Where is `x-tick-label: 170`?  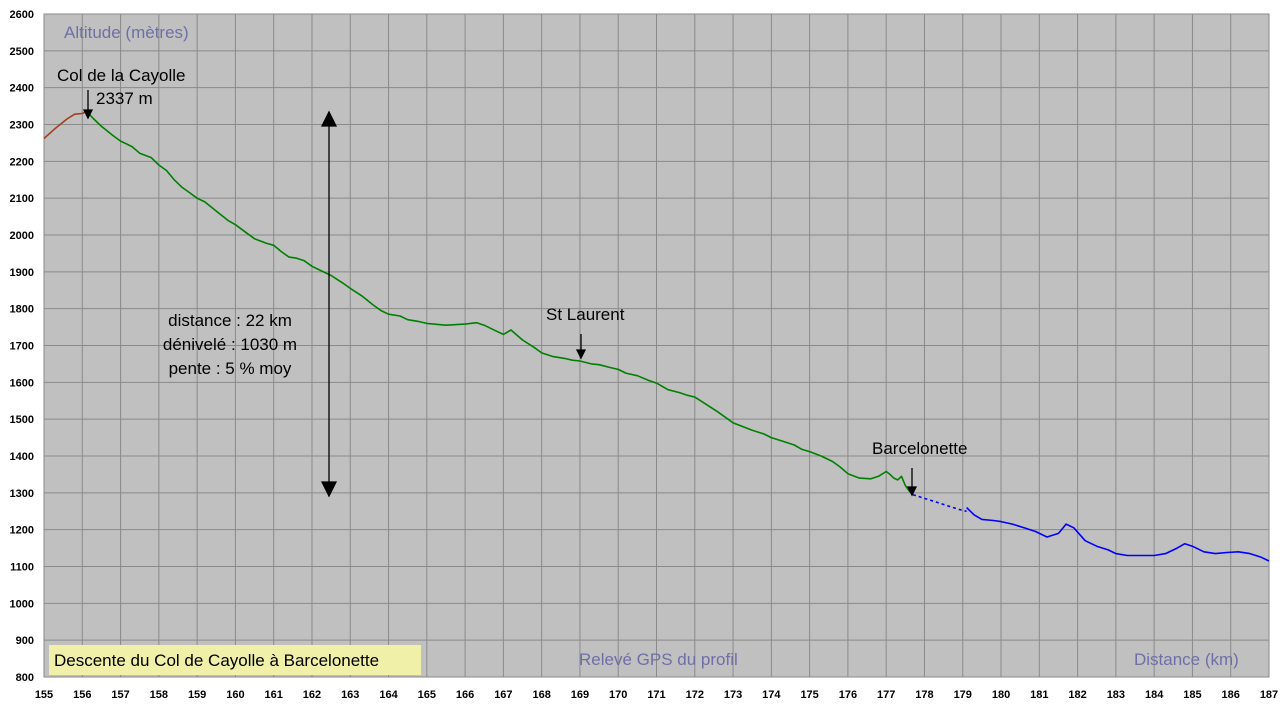 x-tick-label: 170 is located at coordinates (618, 695).